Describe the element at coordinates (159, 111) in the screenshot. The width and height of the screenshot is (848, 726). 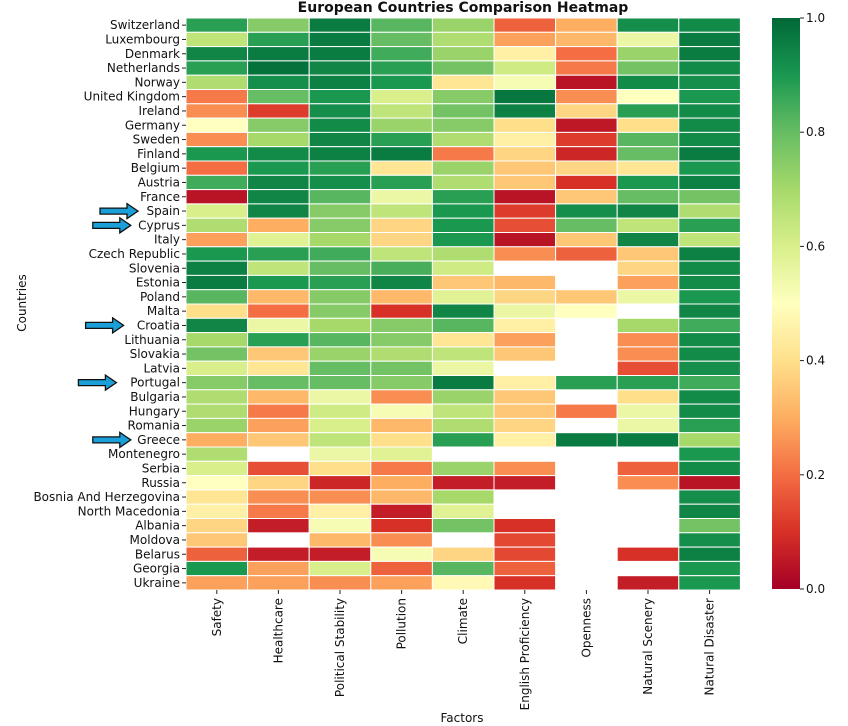
I see `country-label: Ireland` at that location.